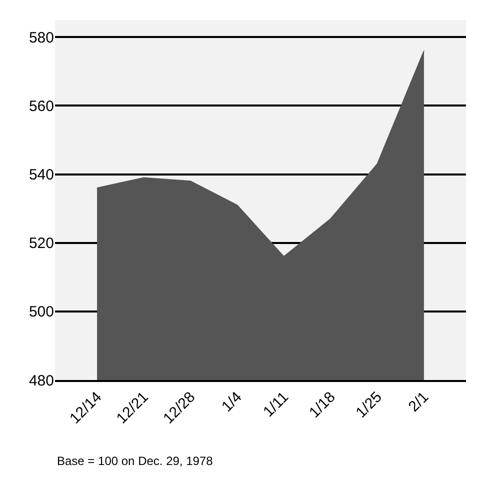  I want to click on x-tick-label: 2/1, so click(418, 402).